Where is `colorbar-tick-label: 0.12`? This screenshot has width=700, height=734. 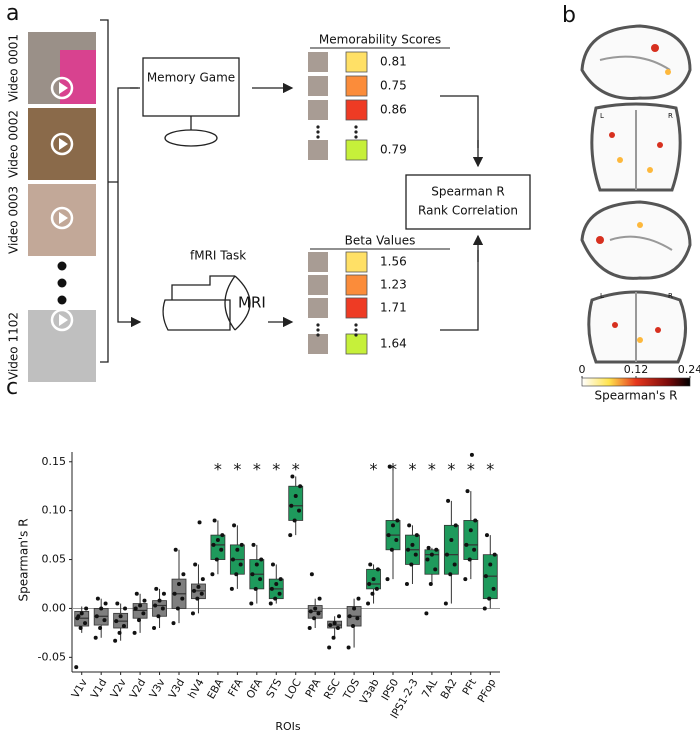 colorbar-tick-label: 0.12 is located at coordinates (636, 369).